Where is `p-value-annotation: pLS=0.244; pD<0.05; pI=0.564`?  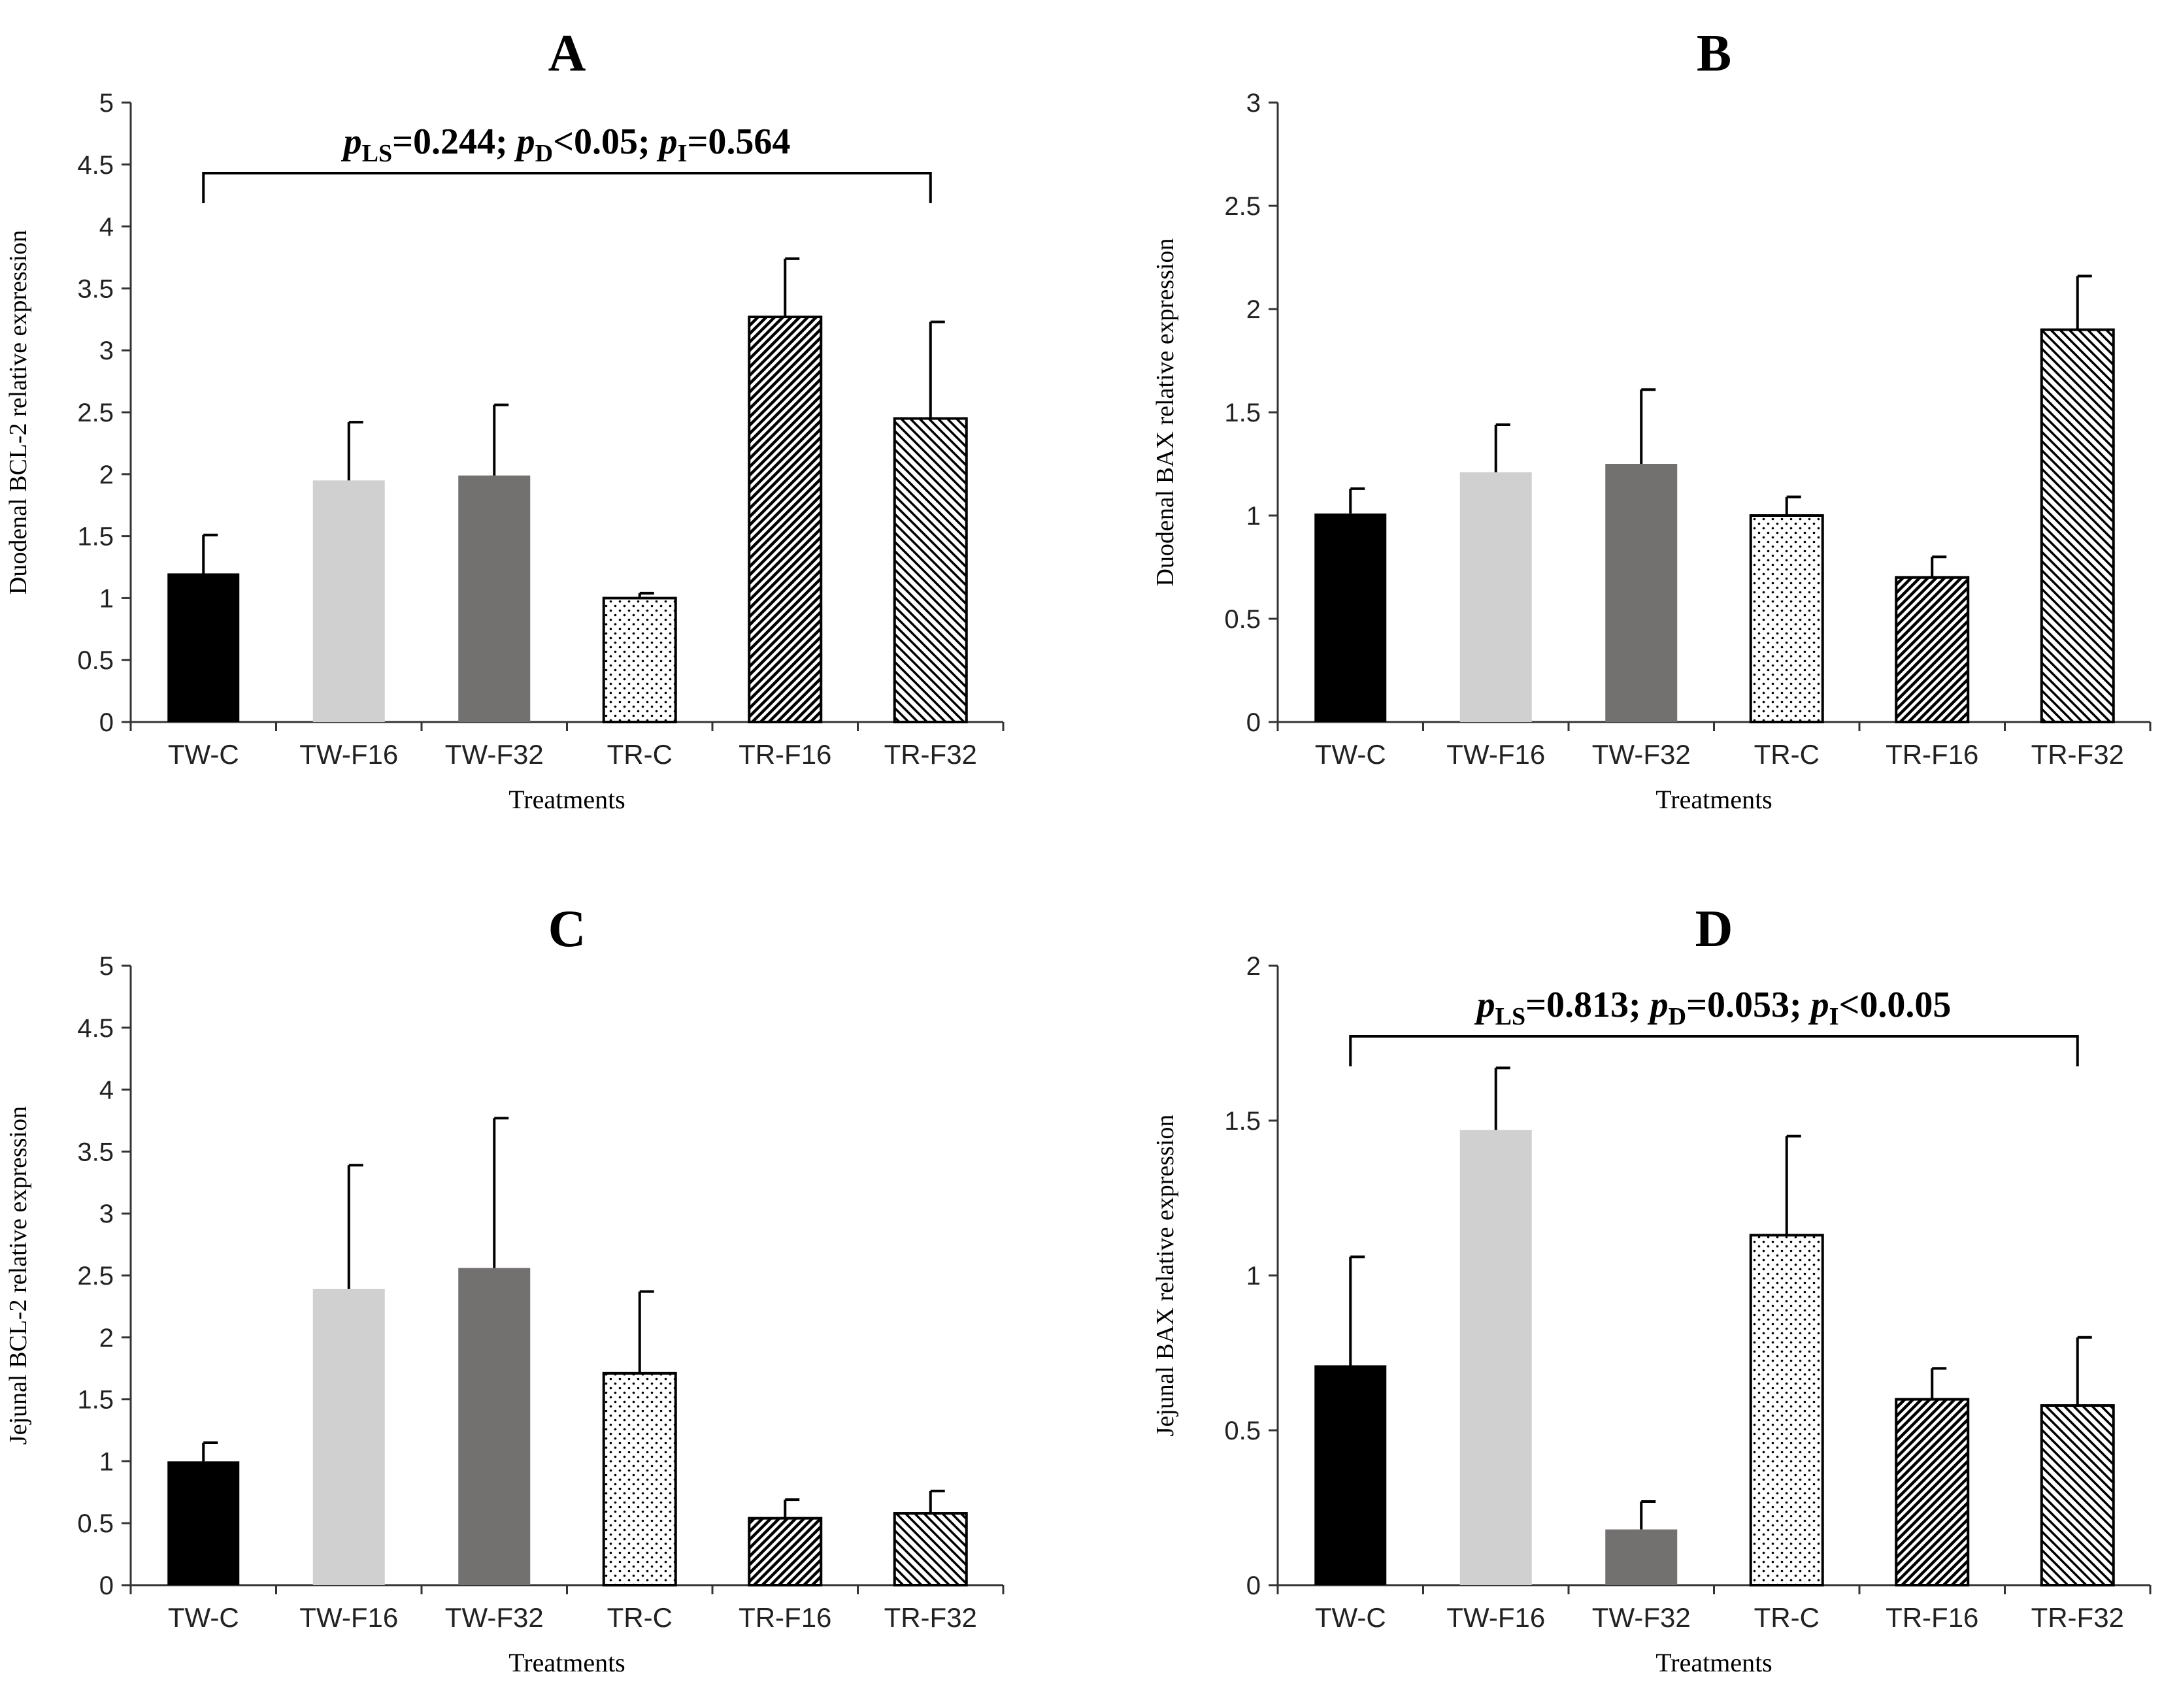 p-value-annotation: pLS=0.244; pD<0.05; pI=0.564 is located at coordinates (566, 144).